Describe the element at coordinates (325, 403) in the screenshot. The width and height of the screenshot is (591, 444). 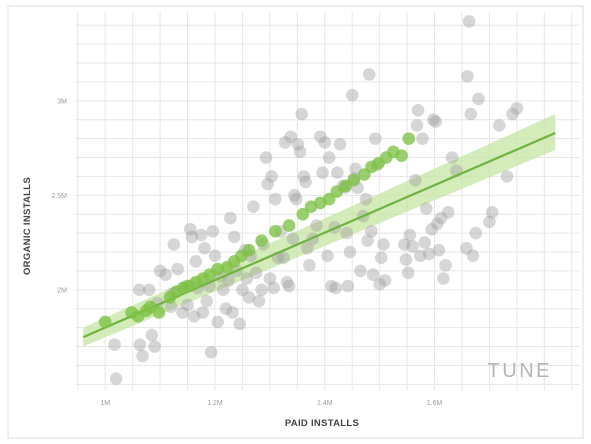
I see `x-tick-label: 1.4M` at that location.